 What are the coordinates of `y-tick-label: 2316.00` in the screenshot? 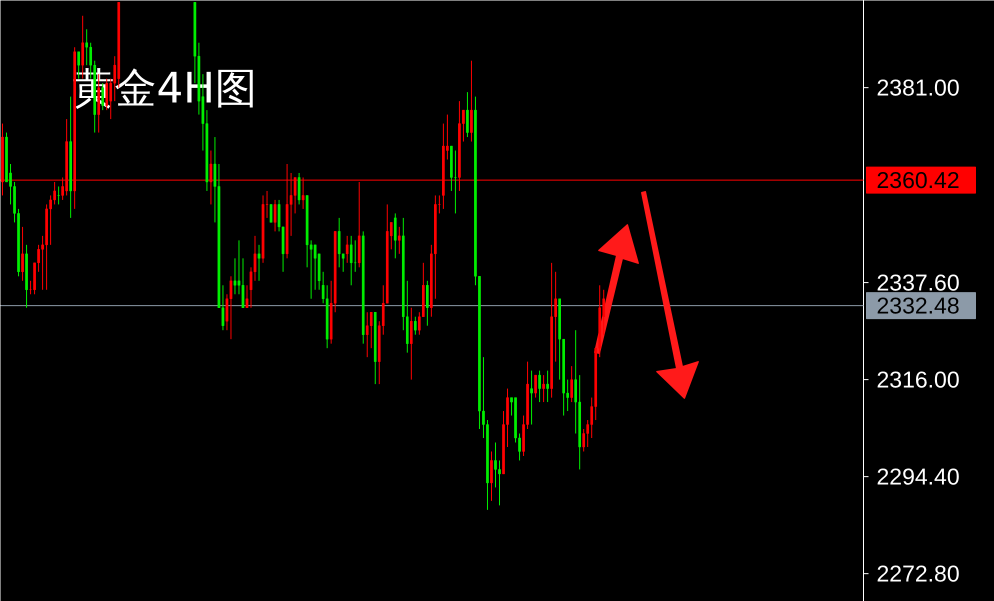 It's located at (918, 379).